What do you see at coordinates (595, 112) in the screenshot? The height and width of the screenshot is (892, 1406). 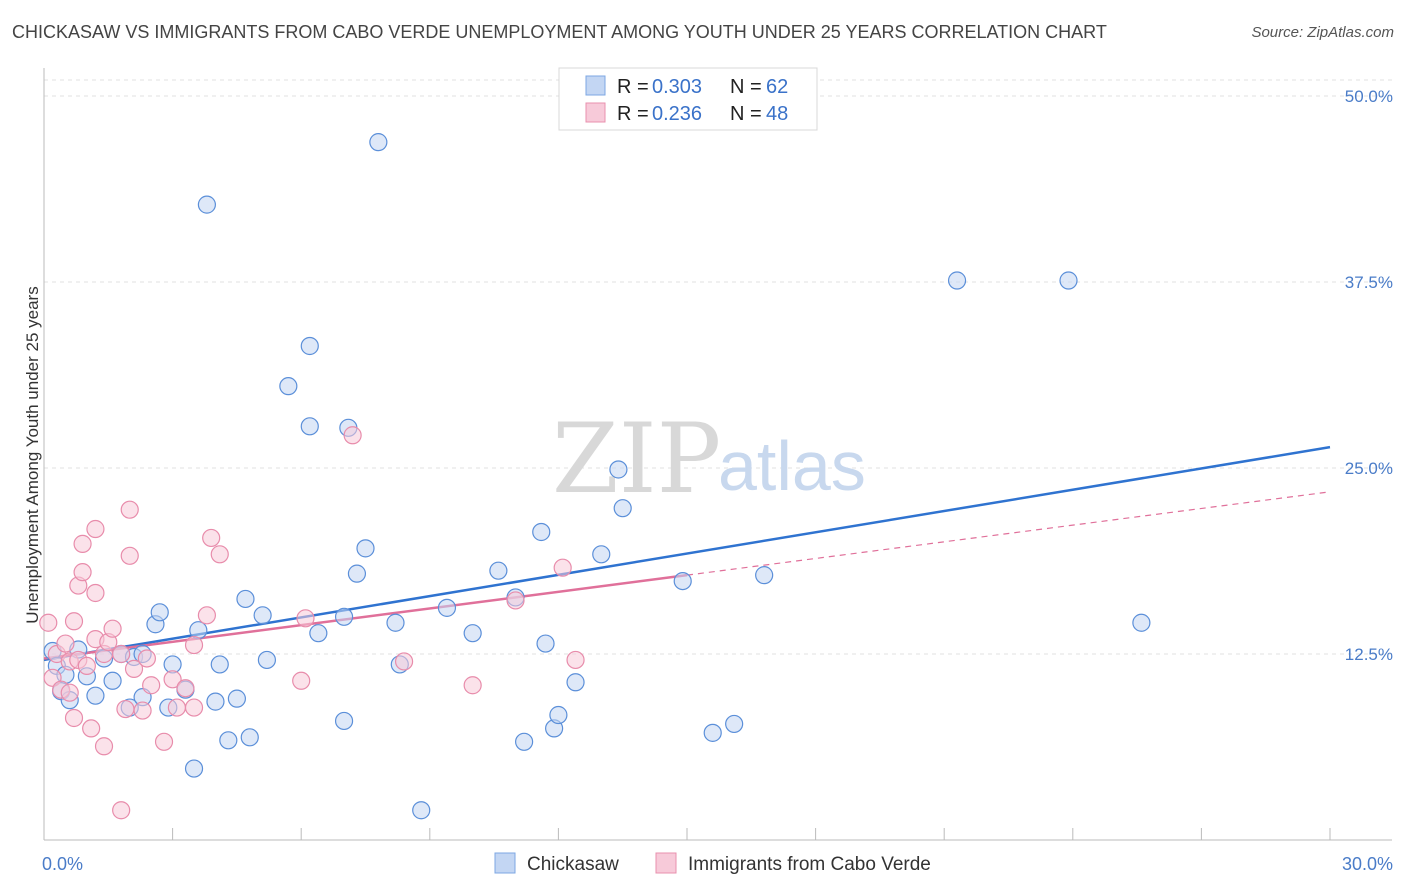 I see `legend-swatch-cabo-verde` at bounding box center [595, 112].